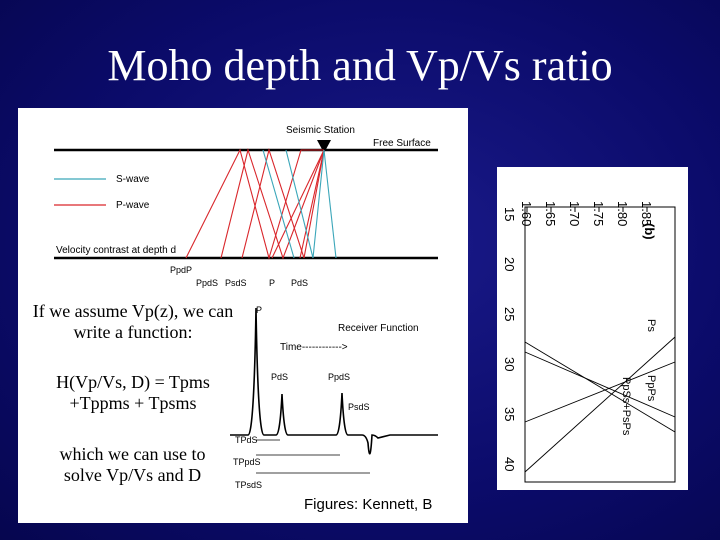 Image resolution: width=720 pixels, height=540 pixels. Describe the element at coordinates (330, 204) in the screenshot. I see `ray-s3` at that location.